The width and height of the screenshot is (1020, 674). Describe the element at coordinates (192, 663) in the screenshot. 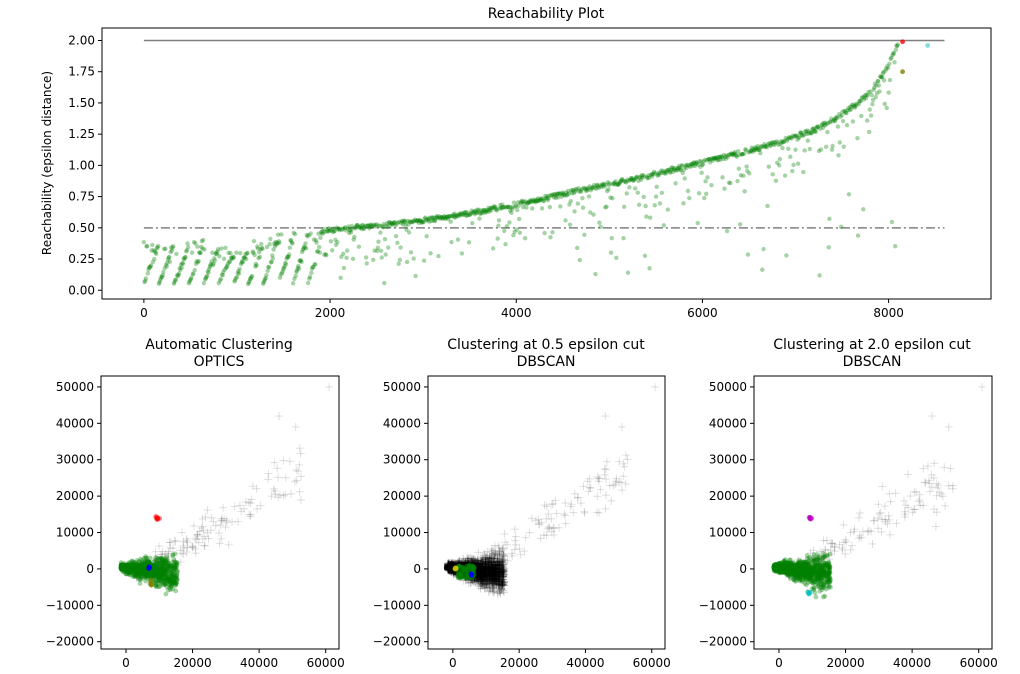

I see `x-tick-label: 20000` at that location.